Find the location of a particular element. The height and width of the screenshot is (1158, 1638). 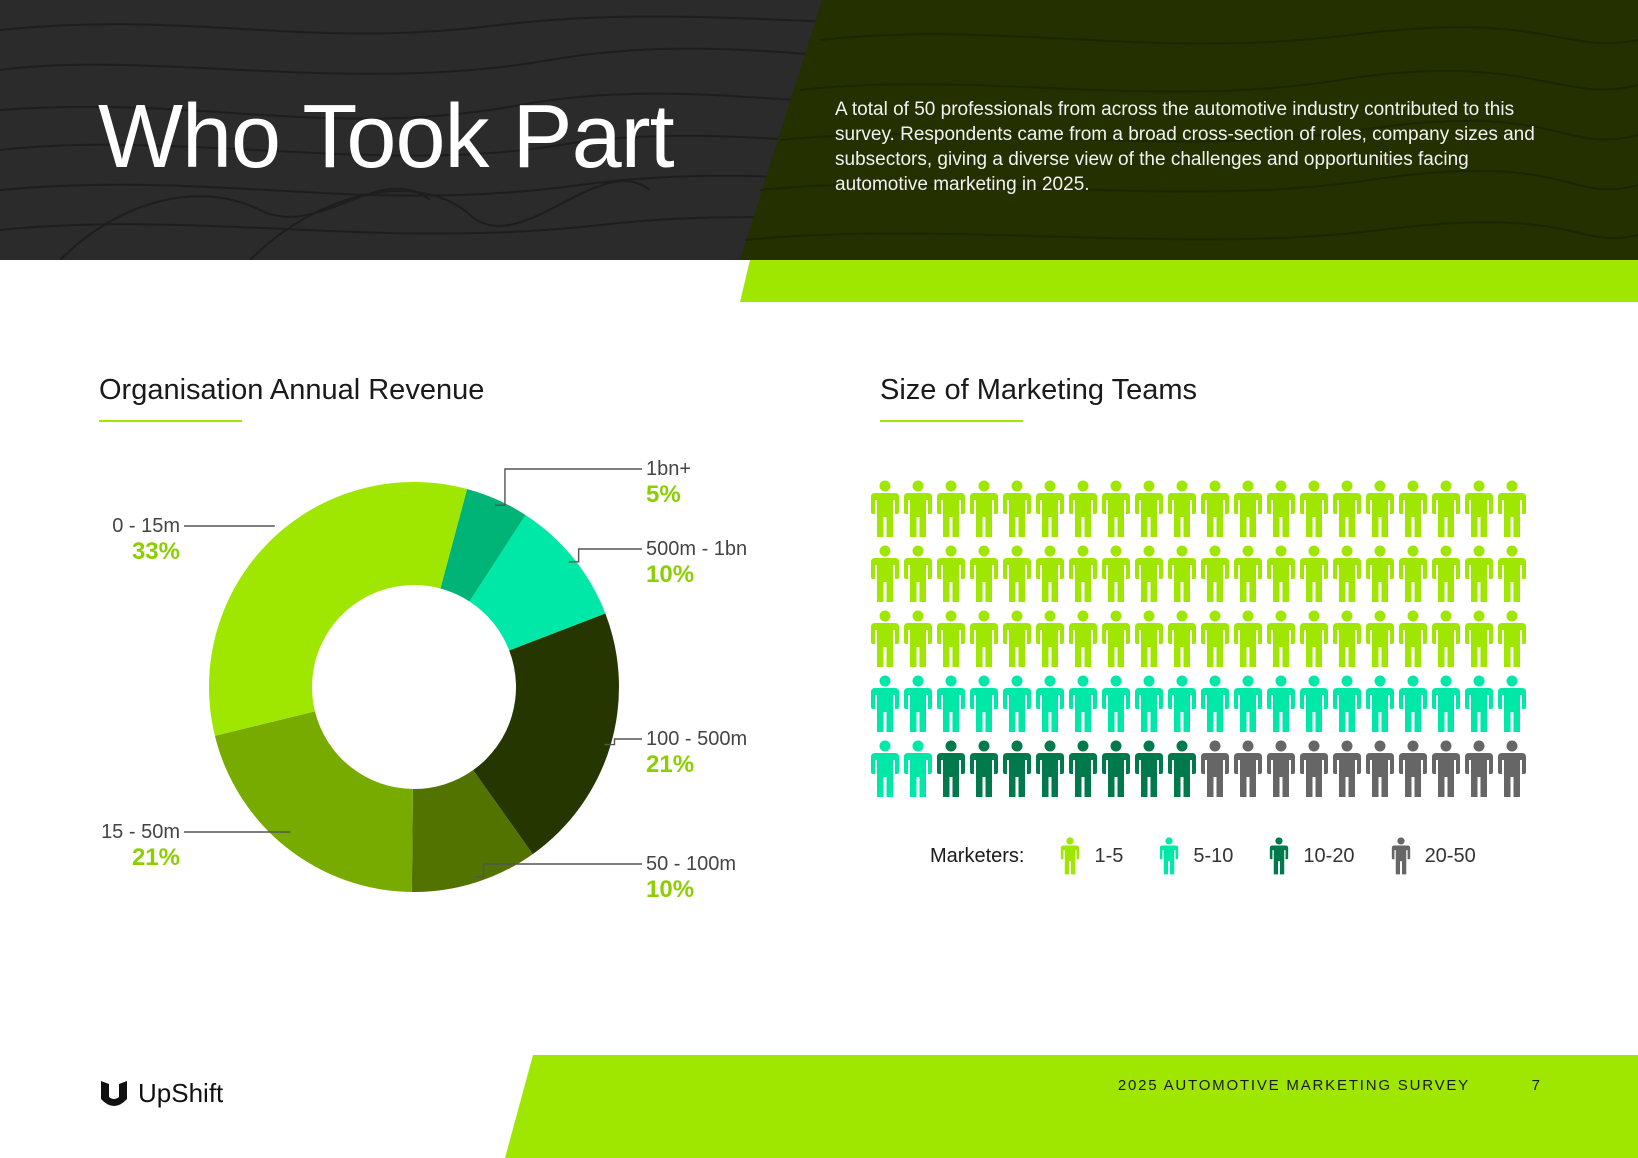

donut-slice-100-500m is located at coordinates (546, 734).